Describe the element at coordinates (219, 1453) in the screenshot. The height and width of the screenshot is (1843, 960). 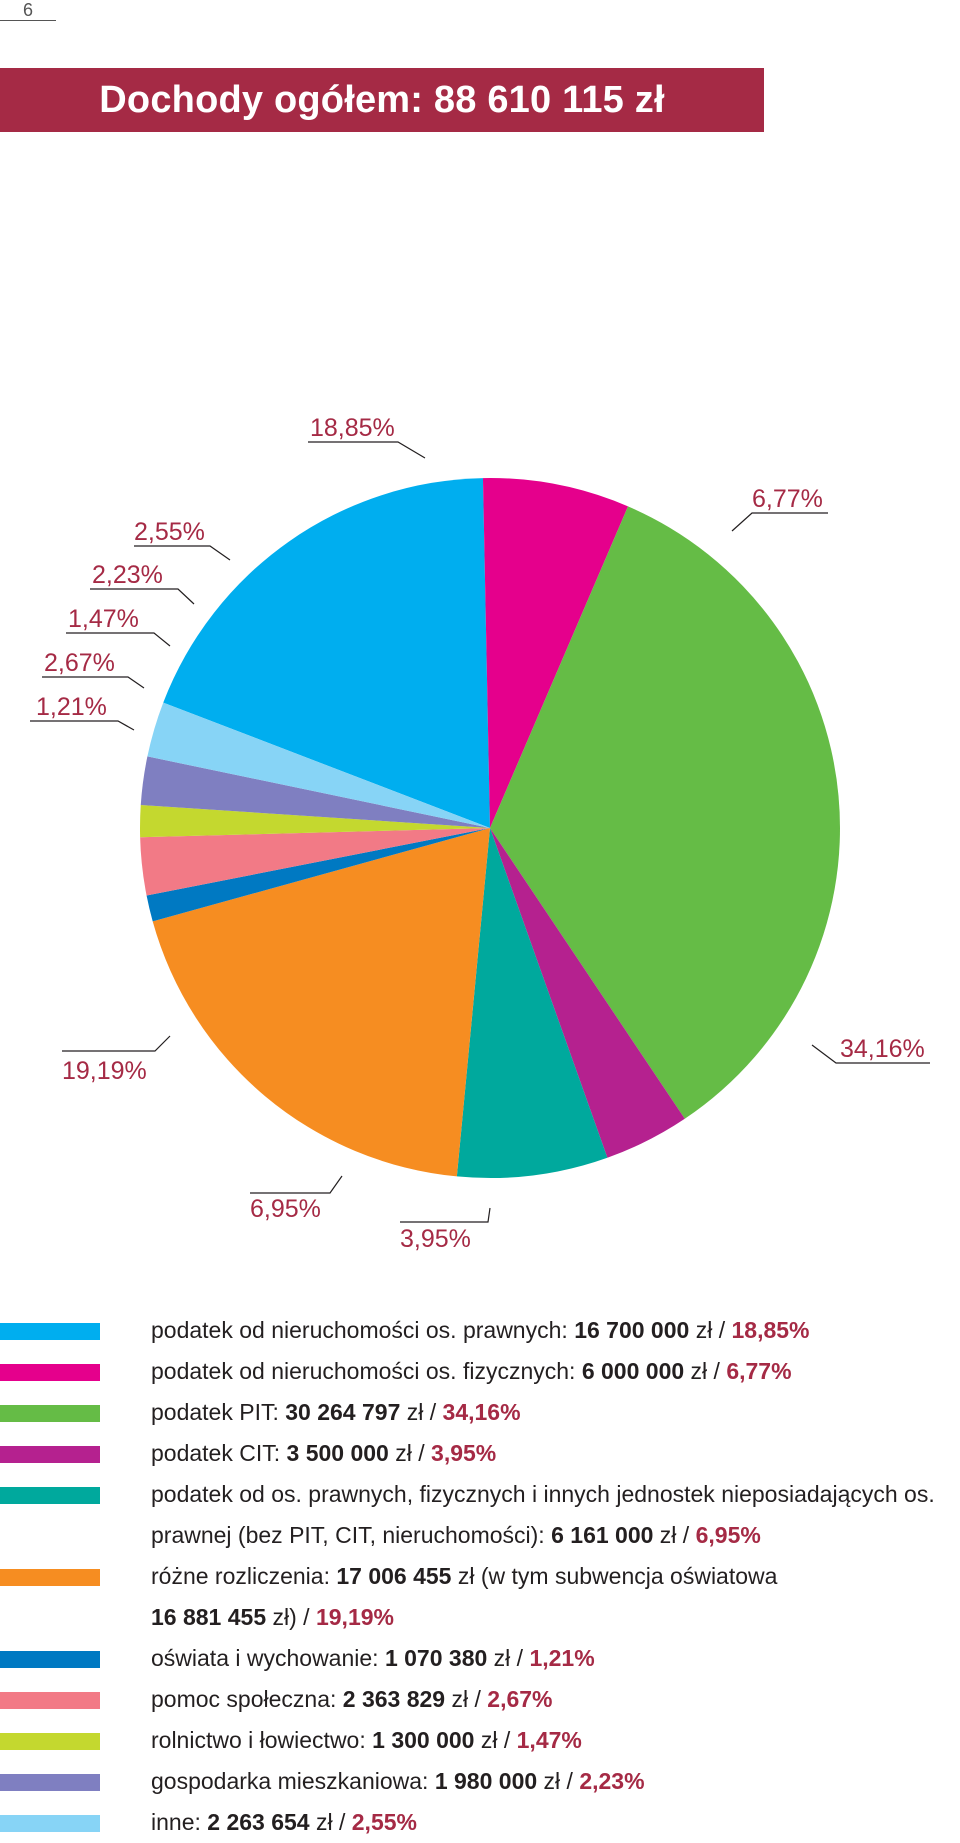
I see `legend-category: podatek CIT:` at that location.